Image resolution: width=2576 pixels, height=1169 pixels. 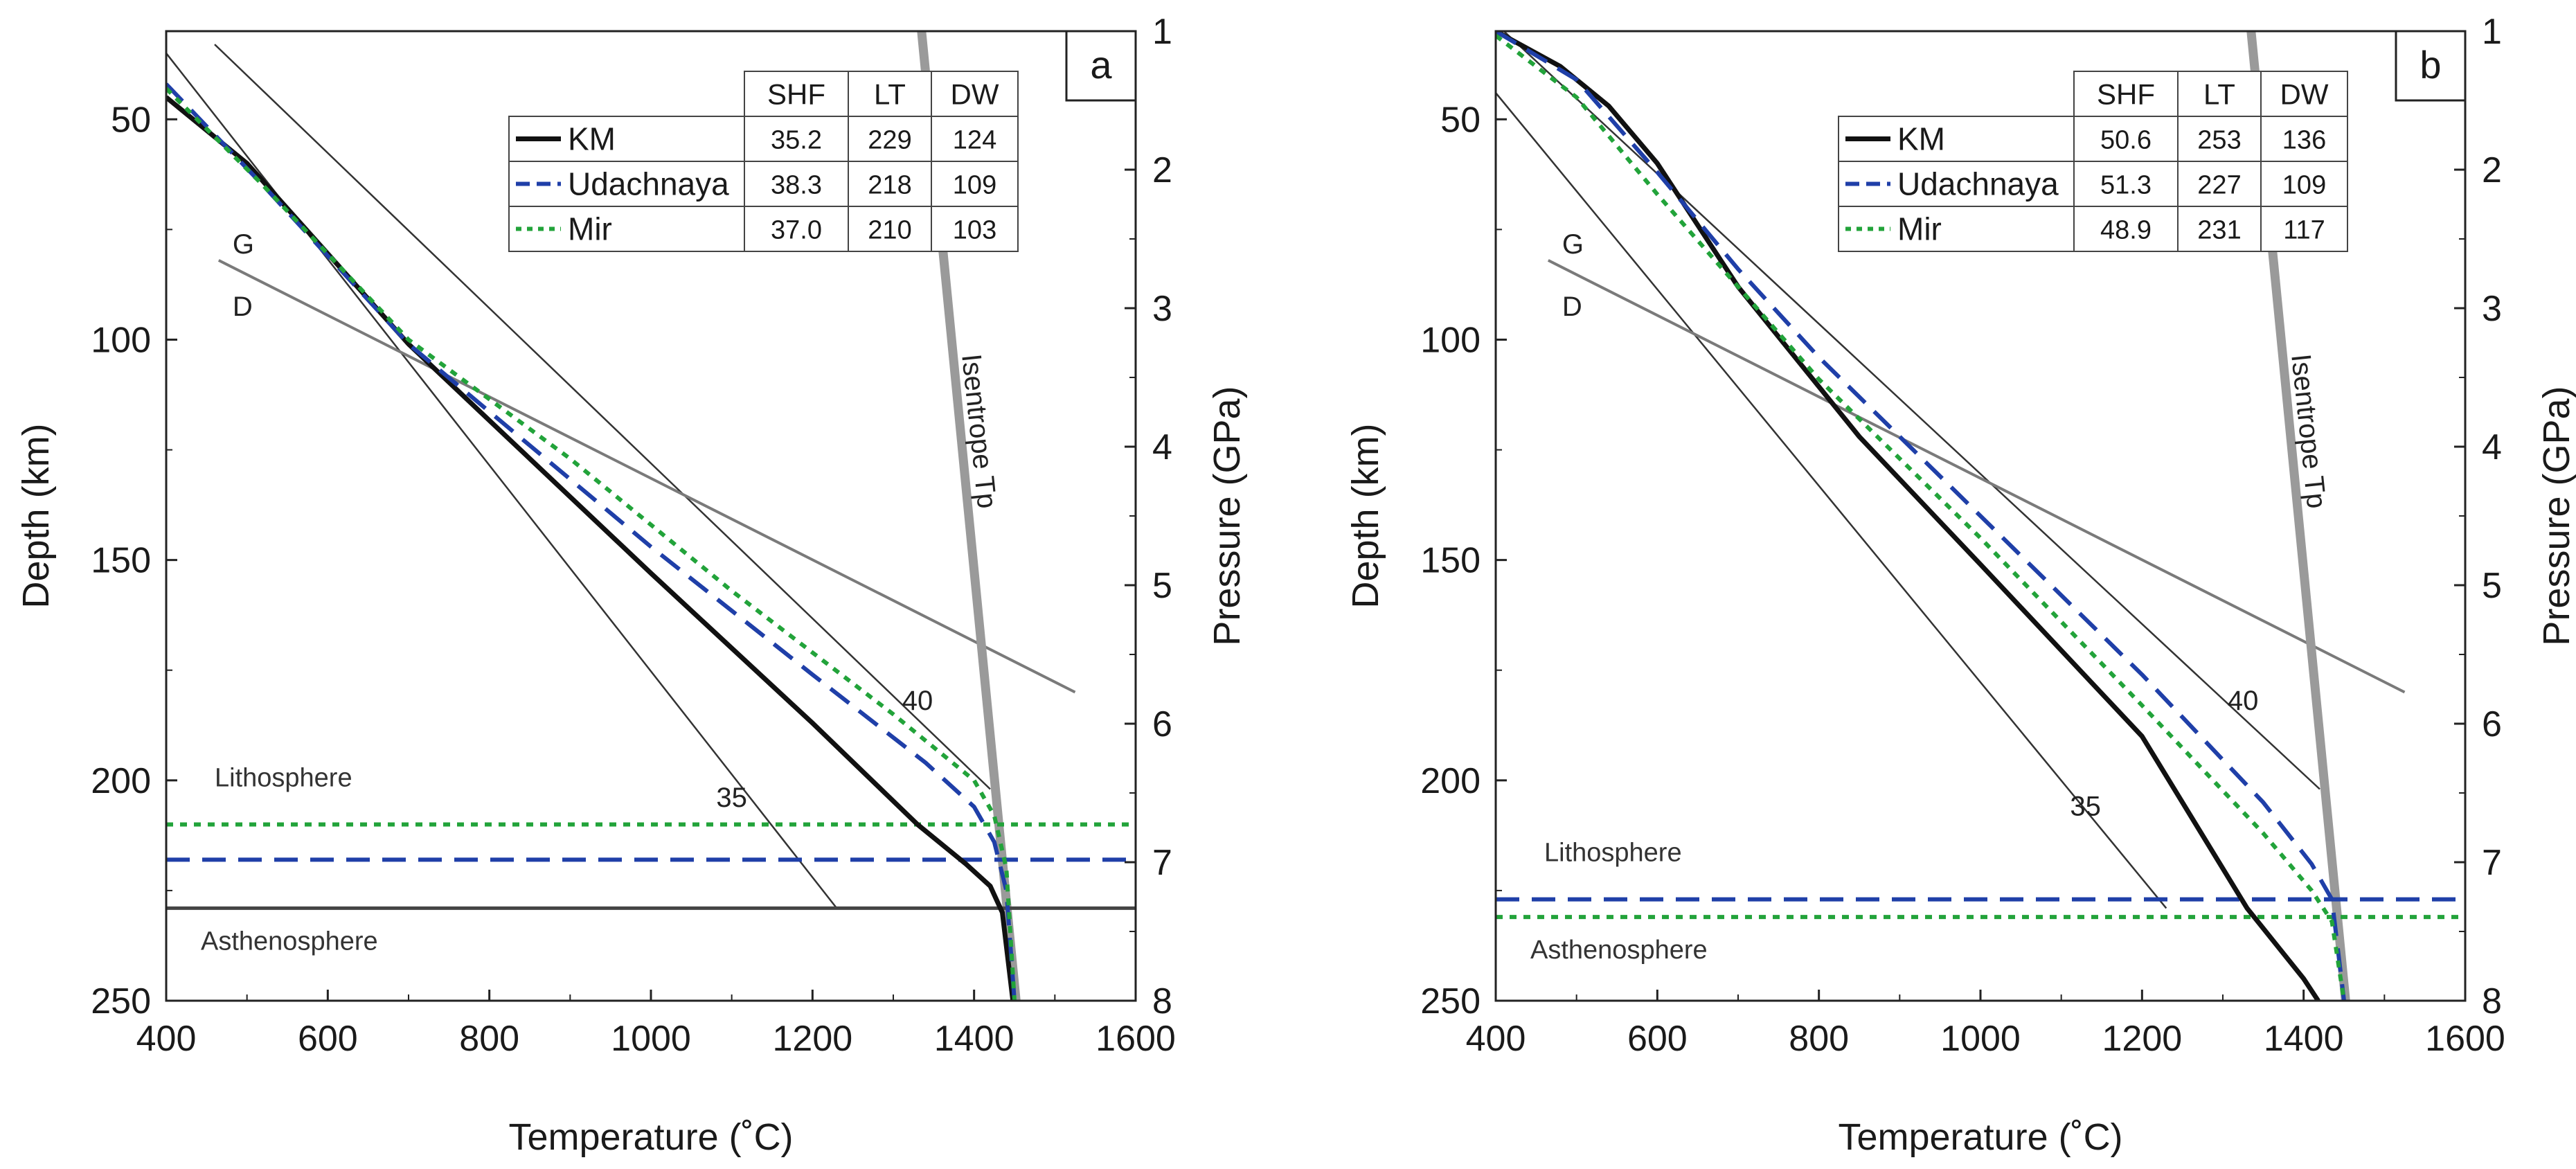 I want to click on x-tick-label: 1200, so click(x=812, y=1039).